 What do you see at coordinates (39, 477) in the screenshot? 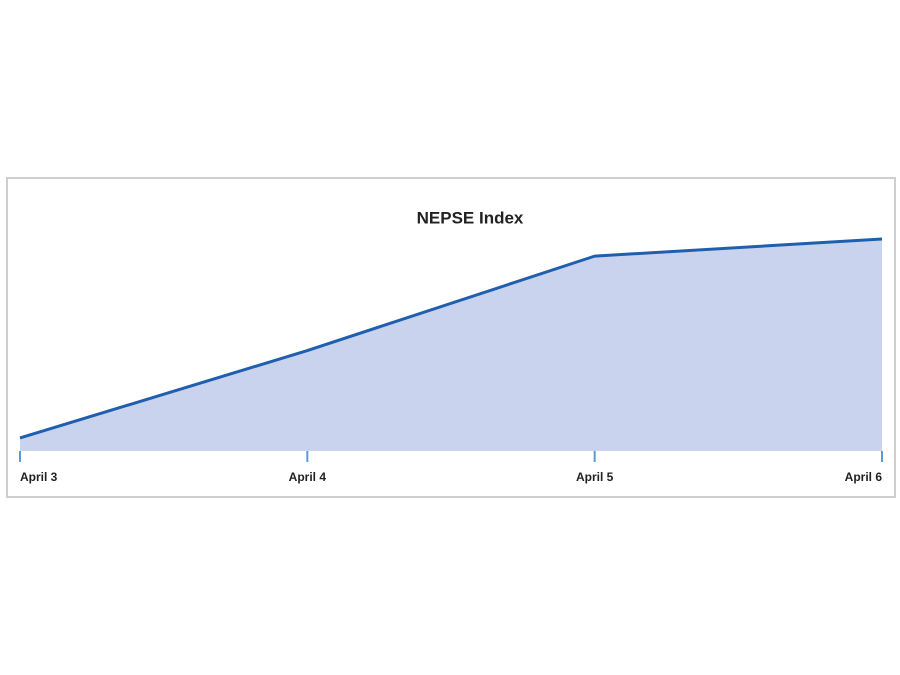
I see `x-tick-label: April 3` at bounding box center [39, 477].